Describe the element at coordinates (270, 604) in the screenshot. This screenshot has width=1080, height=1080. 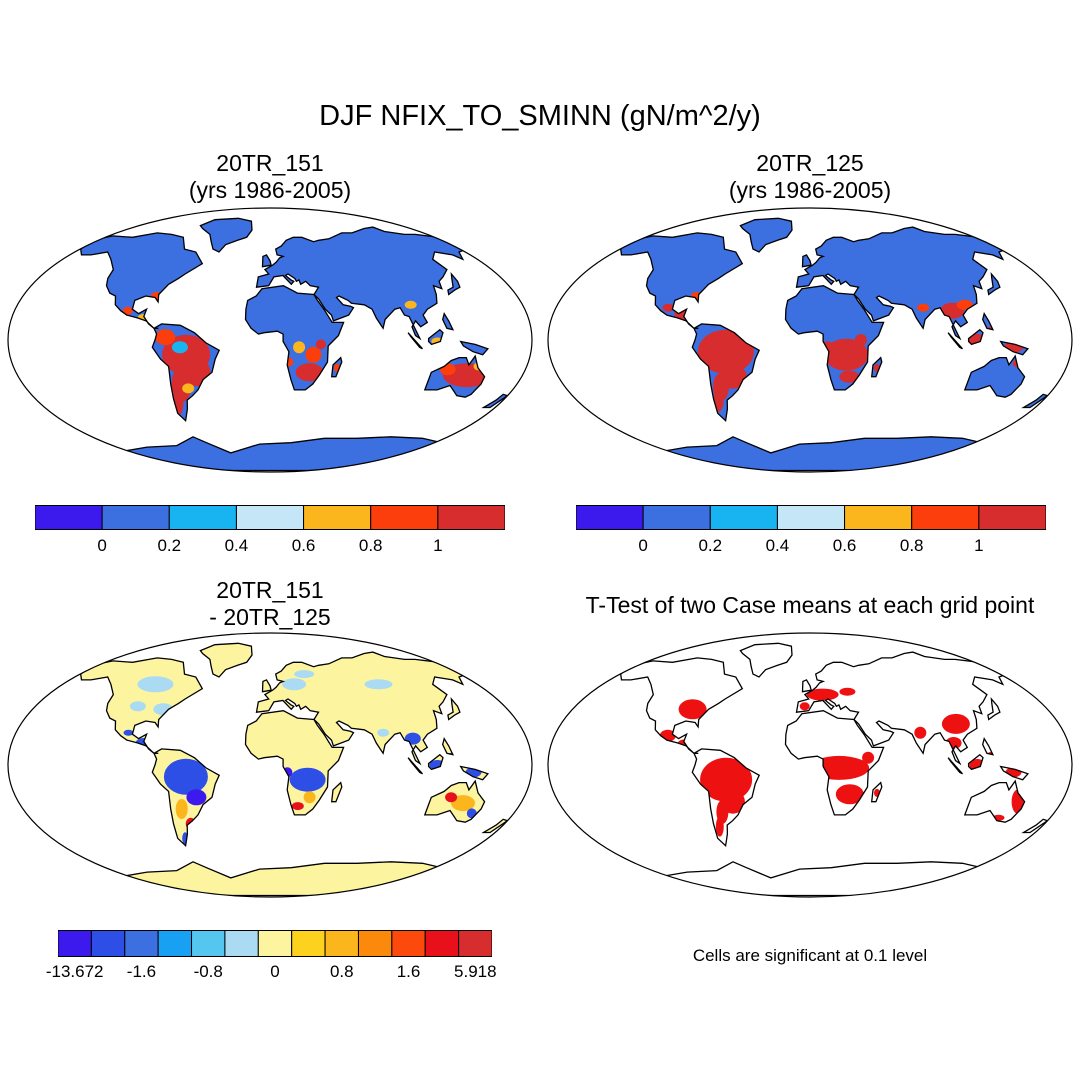
I see `panel-title-bottom-left: 20TR_151 - 20TR_125` at that location.